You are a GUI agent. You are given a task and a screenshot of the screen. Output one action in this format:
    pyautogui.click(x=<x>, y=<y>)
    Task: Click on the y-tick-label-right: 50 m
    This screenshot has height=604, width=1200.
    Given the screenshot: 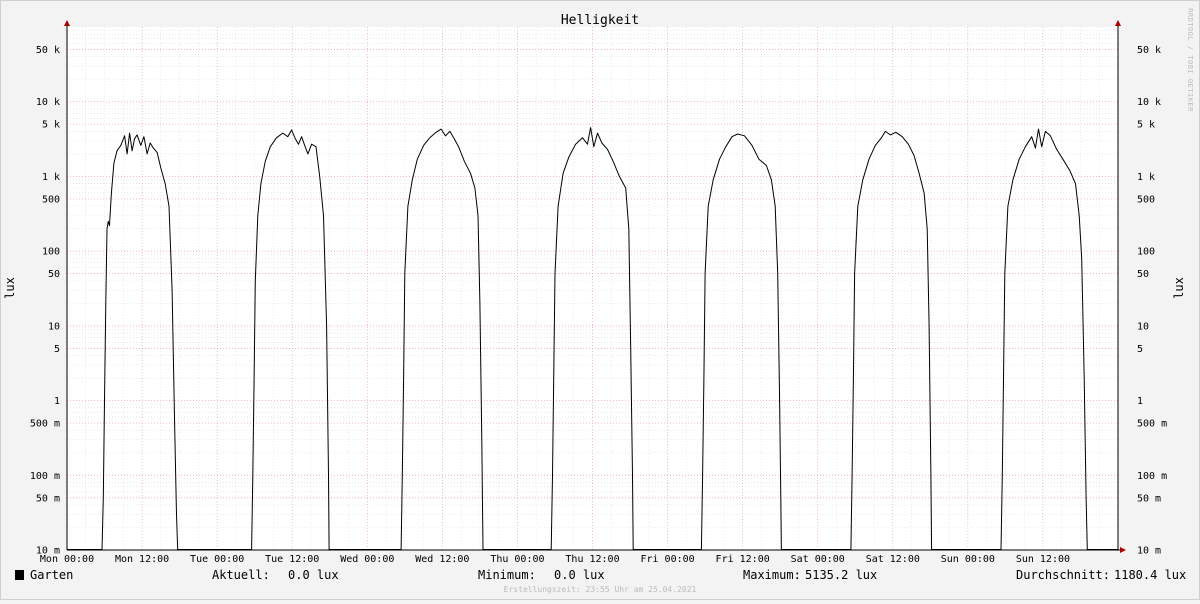 What is the action you would take?
    pyautogui.click(x=1149, y=498)
    